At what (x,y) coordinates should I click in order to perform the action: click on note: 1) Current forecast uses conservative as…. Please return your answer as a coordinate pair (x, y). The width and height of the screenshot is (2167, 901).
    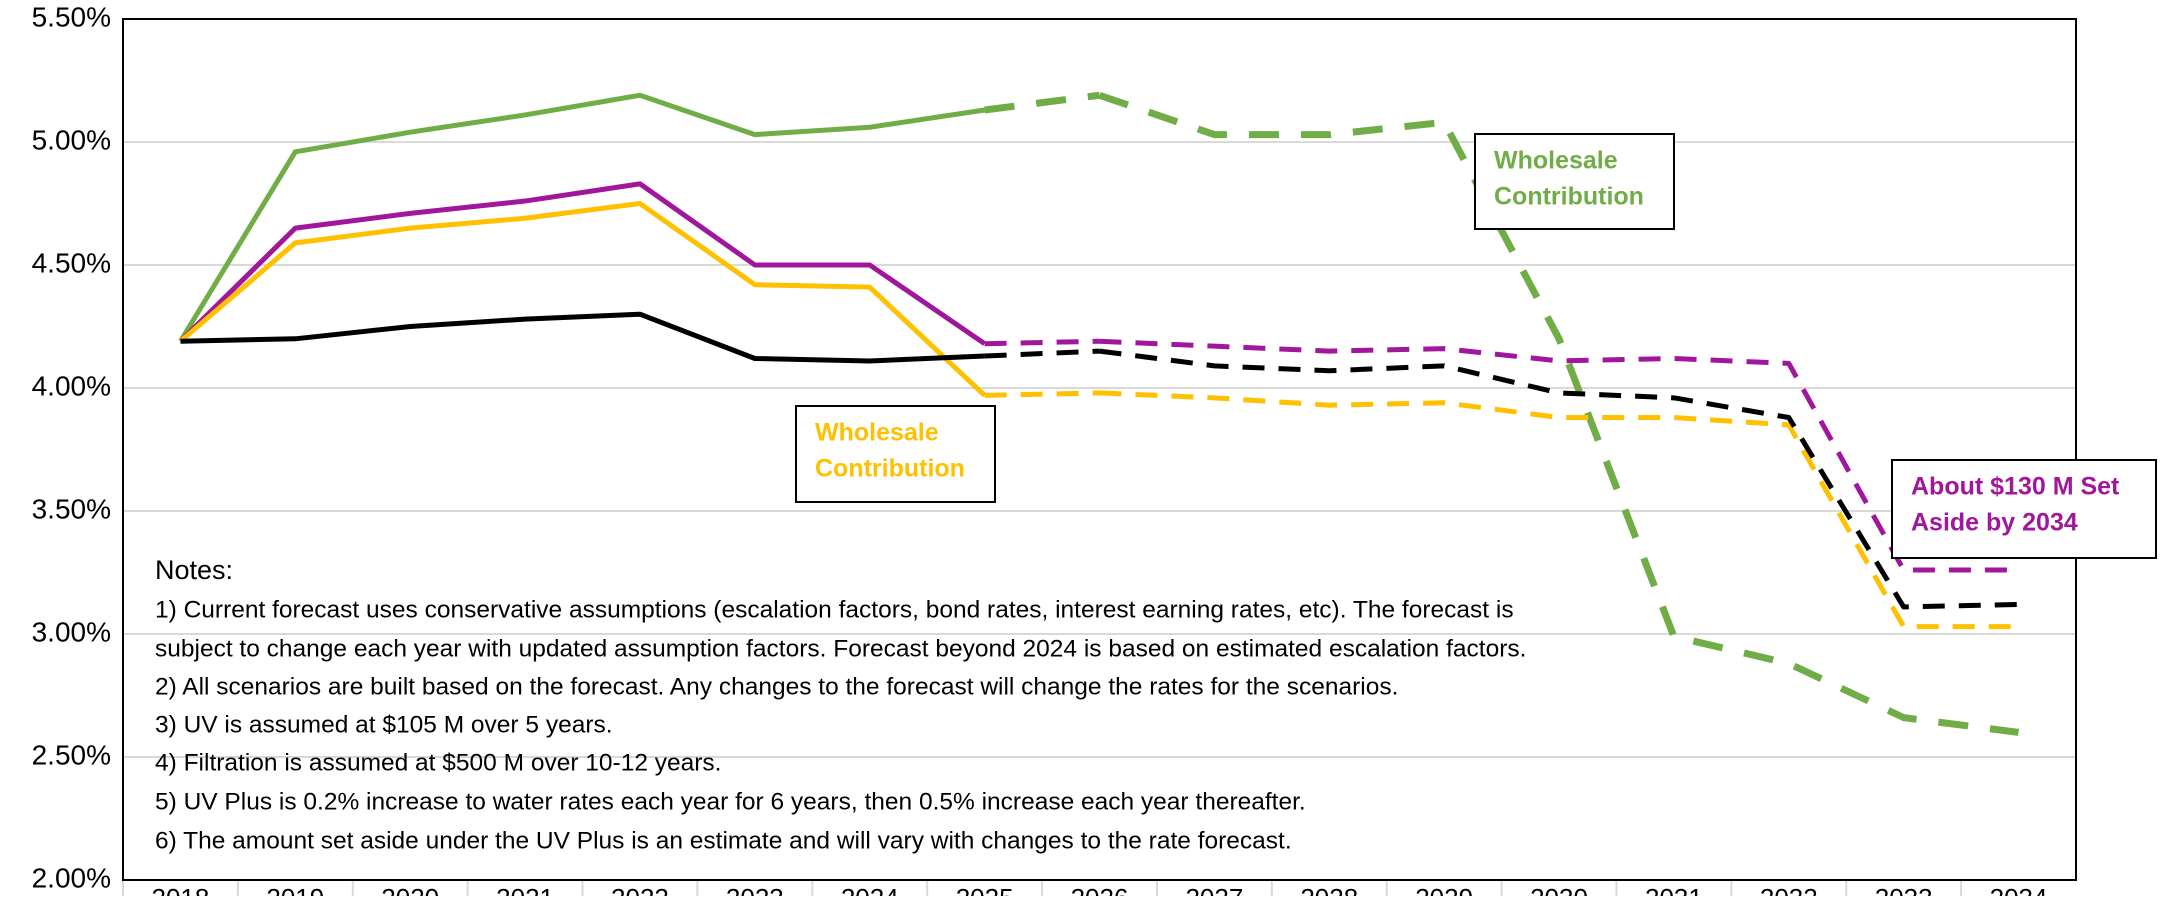
    Looking at the image, I should click on (834, 609).